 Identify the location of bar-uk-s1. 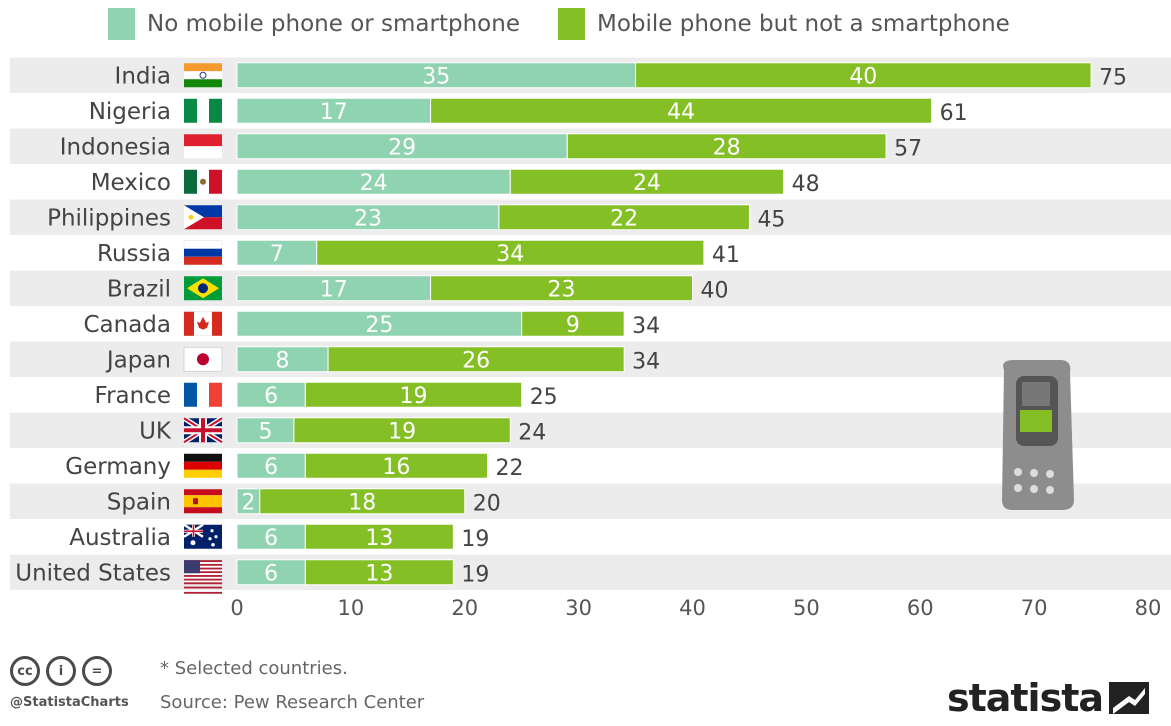
(402, 430).